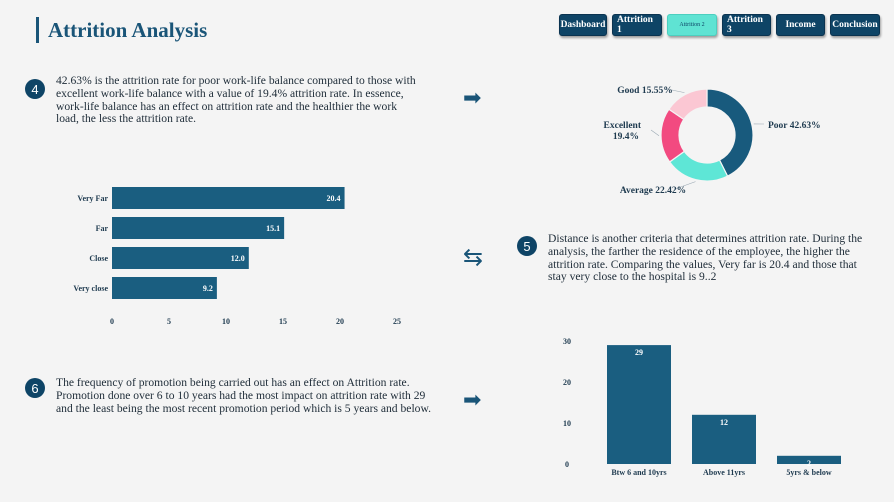 This screenshot has height=502, width=894. What do you see at coordinates (273, 228) in the screenshot?
I see `distance-bar-value: 15.1` at bounding box center [273, 228].